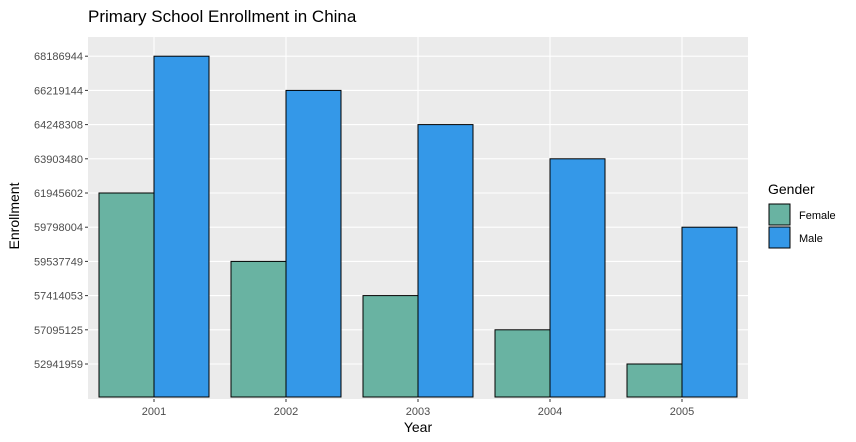 Image resolution: width=856 pixels, height=442 pixels. What do you see at coordinates (58, 160) in the screenshot?
I see `y-tick-label: 63903480` at bounding box center [58, 160].